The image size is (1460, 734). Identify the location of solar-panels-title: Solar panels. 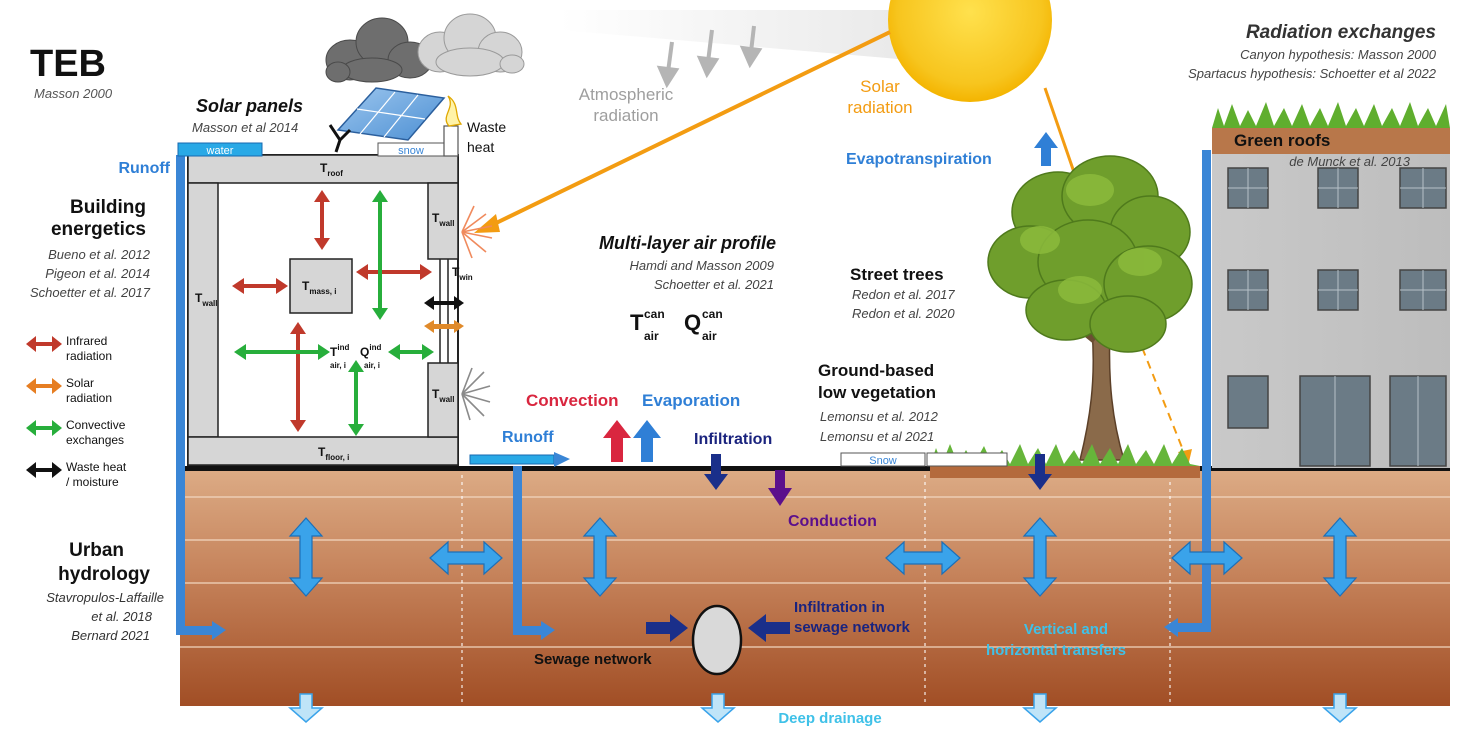
(249, 106).